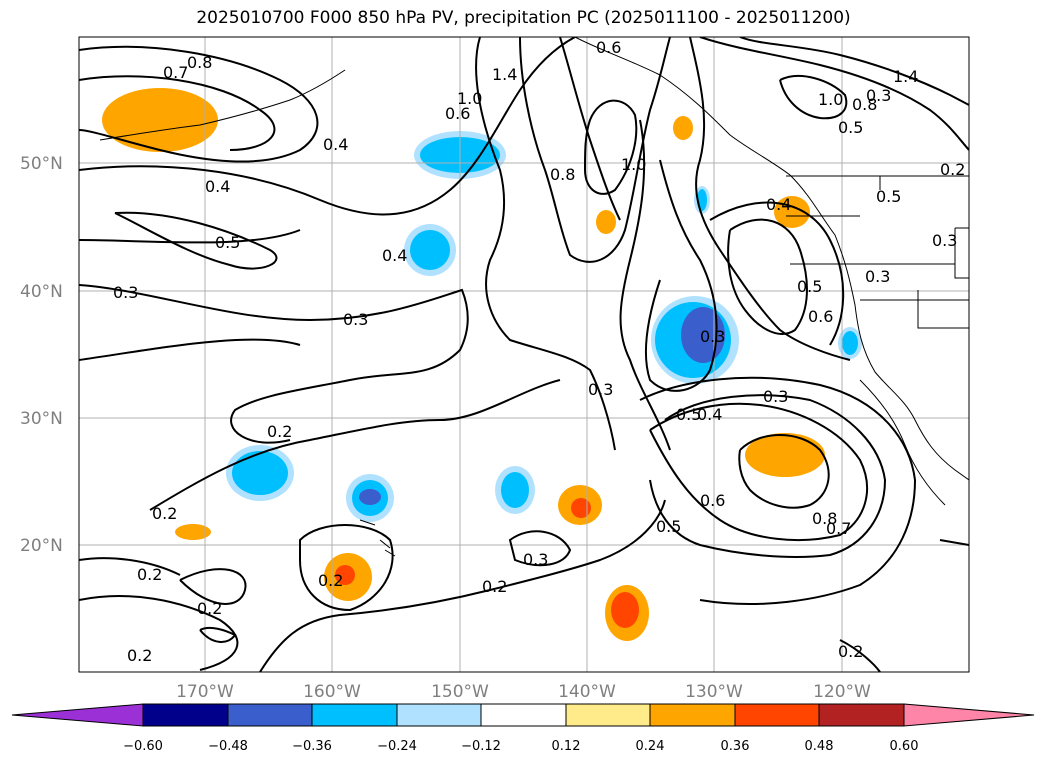 Image resolution: width=1047 pixels, height=765 pixels. I want to click on lon-label-120w: 120°W, so click(842, 692).